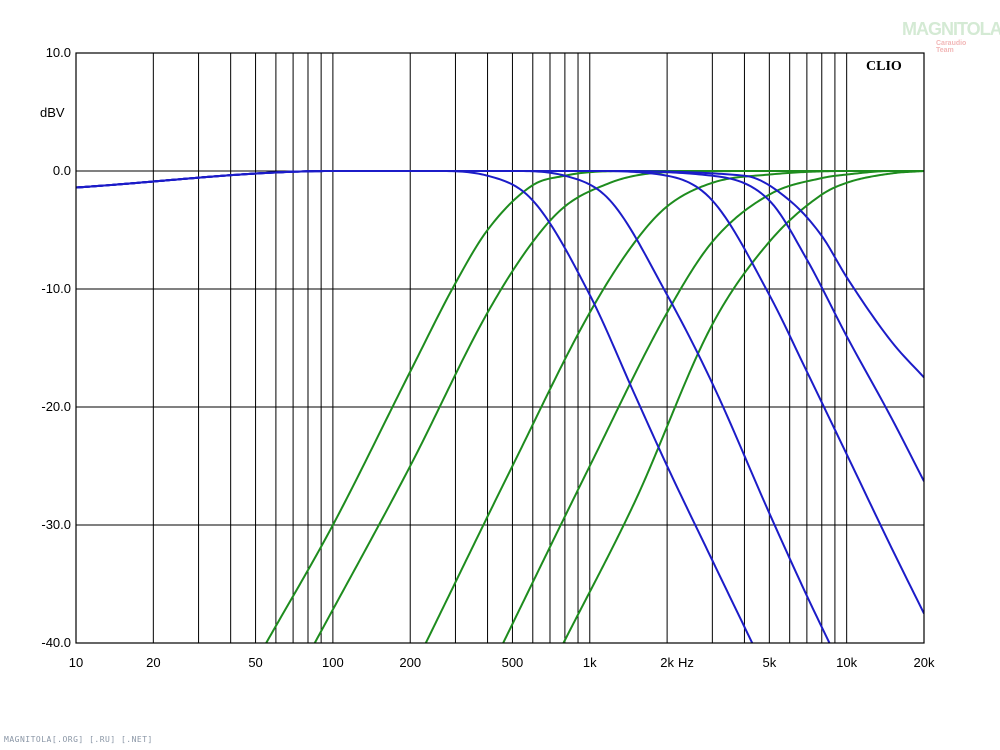  What do you see at coordinates (56, 288) in the screenshot?
I see `y-tick-label: -10.0` at bounding box center [56, 288].